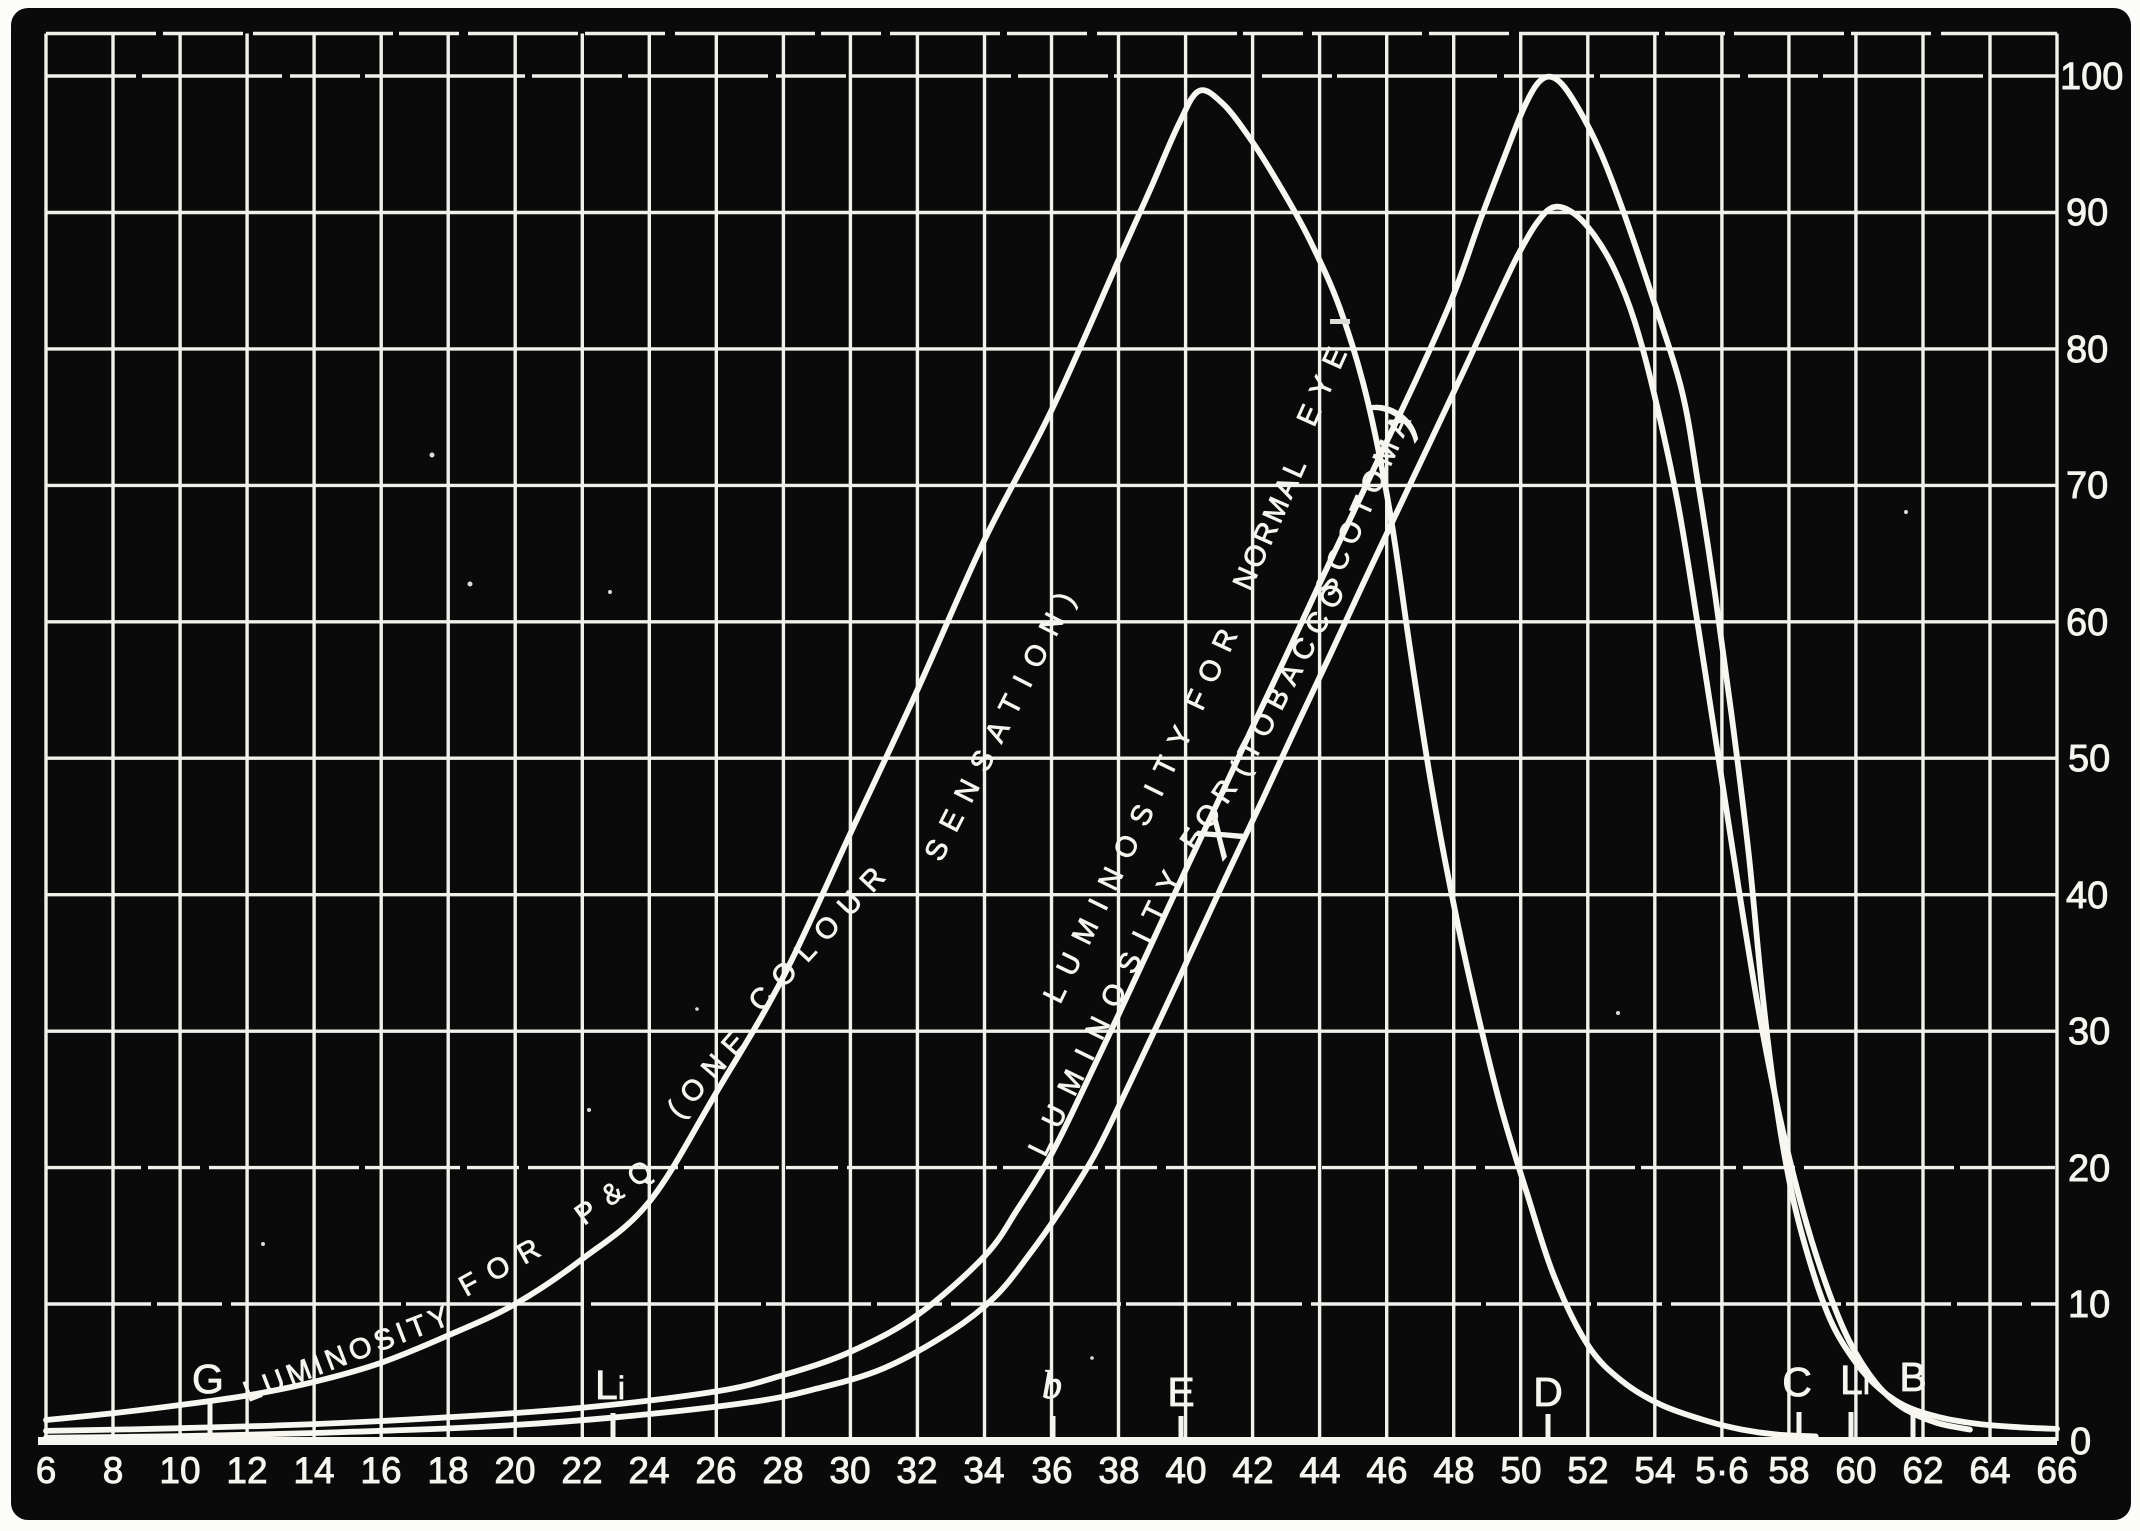 This screenshot has width=2140, height=1531. What do you see at coordinates (2087, 350) in the screenshot?
I see `svg-text: 80` at bounding box center [2087, 350].